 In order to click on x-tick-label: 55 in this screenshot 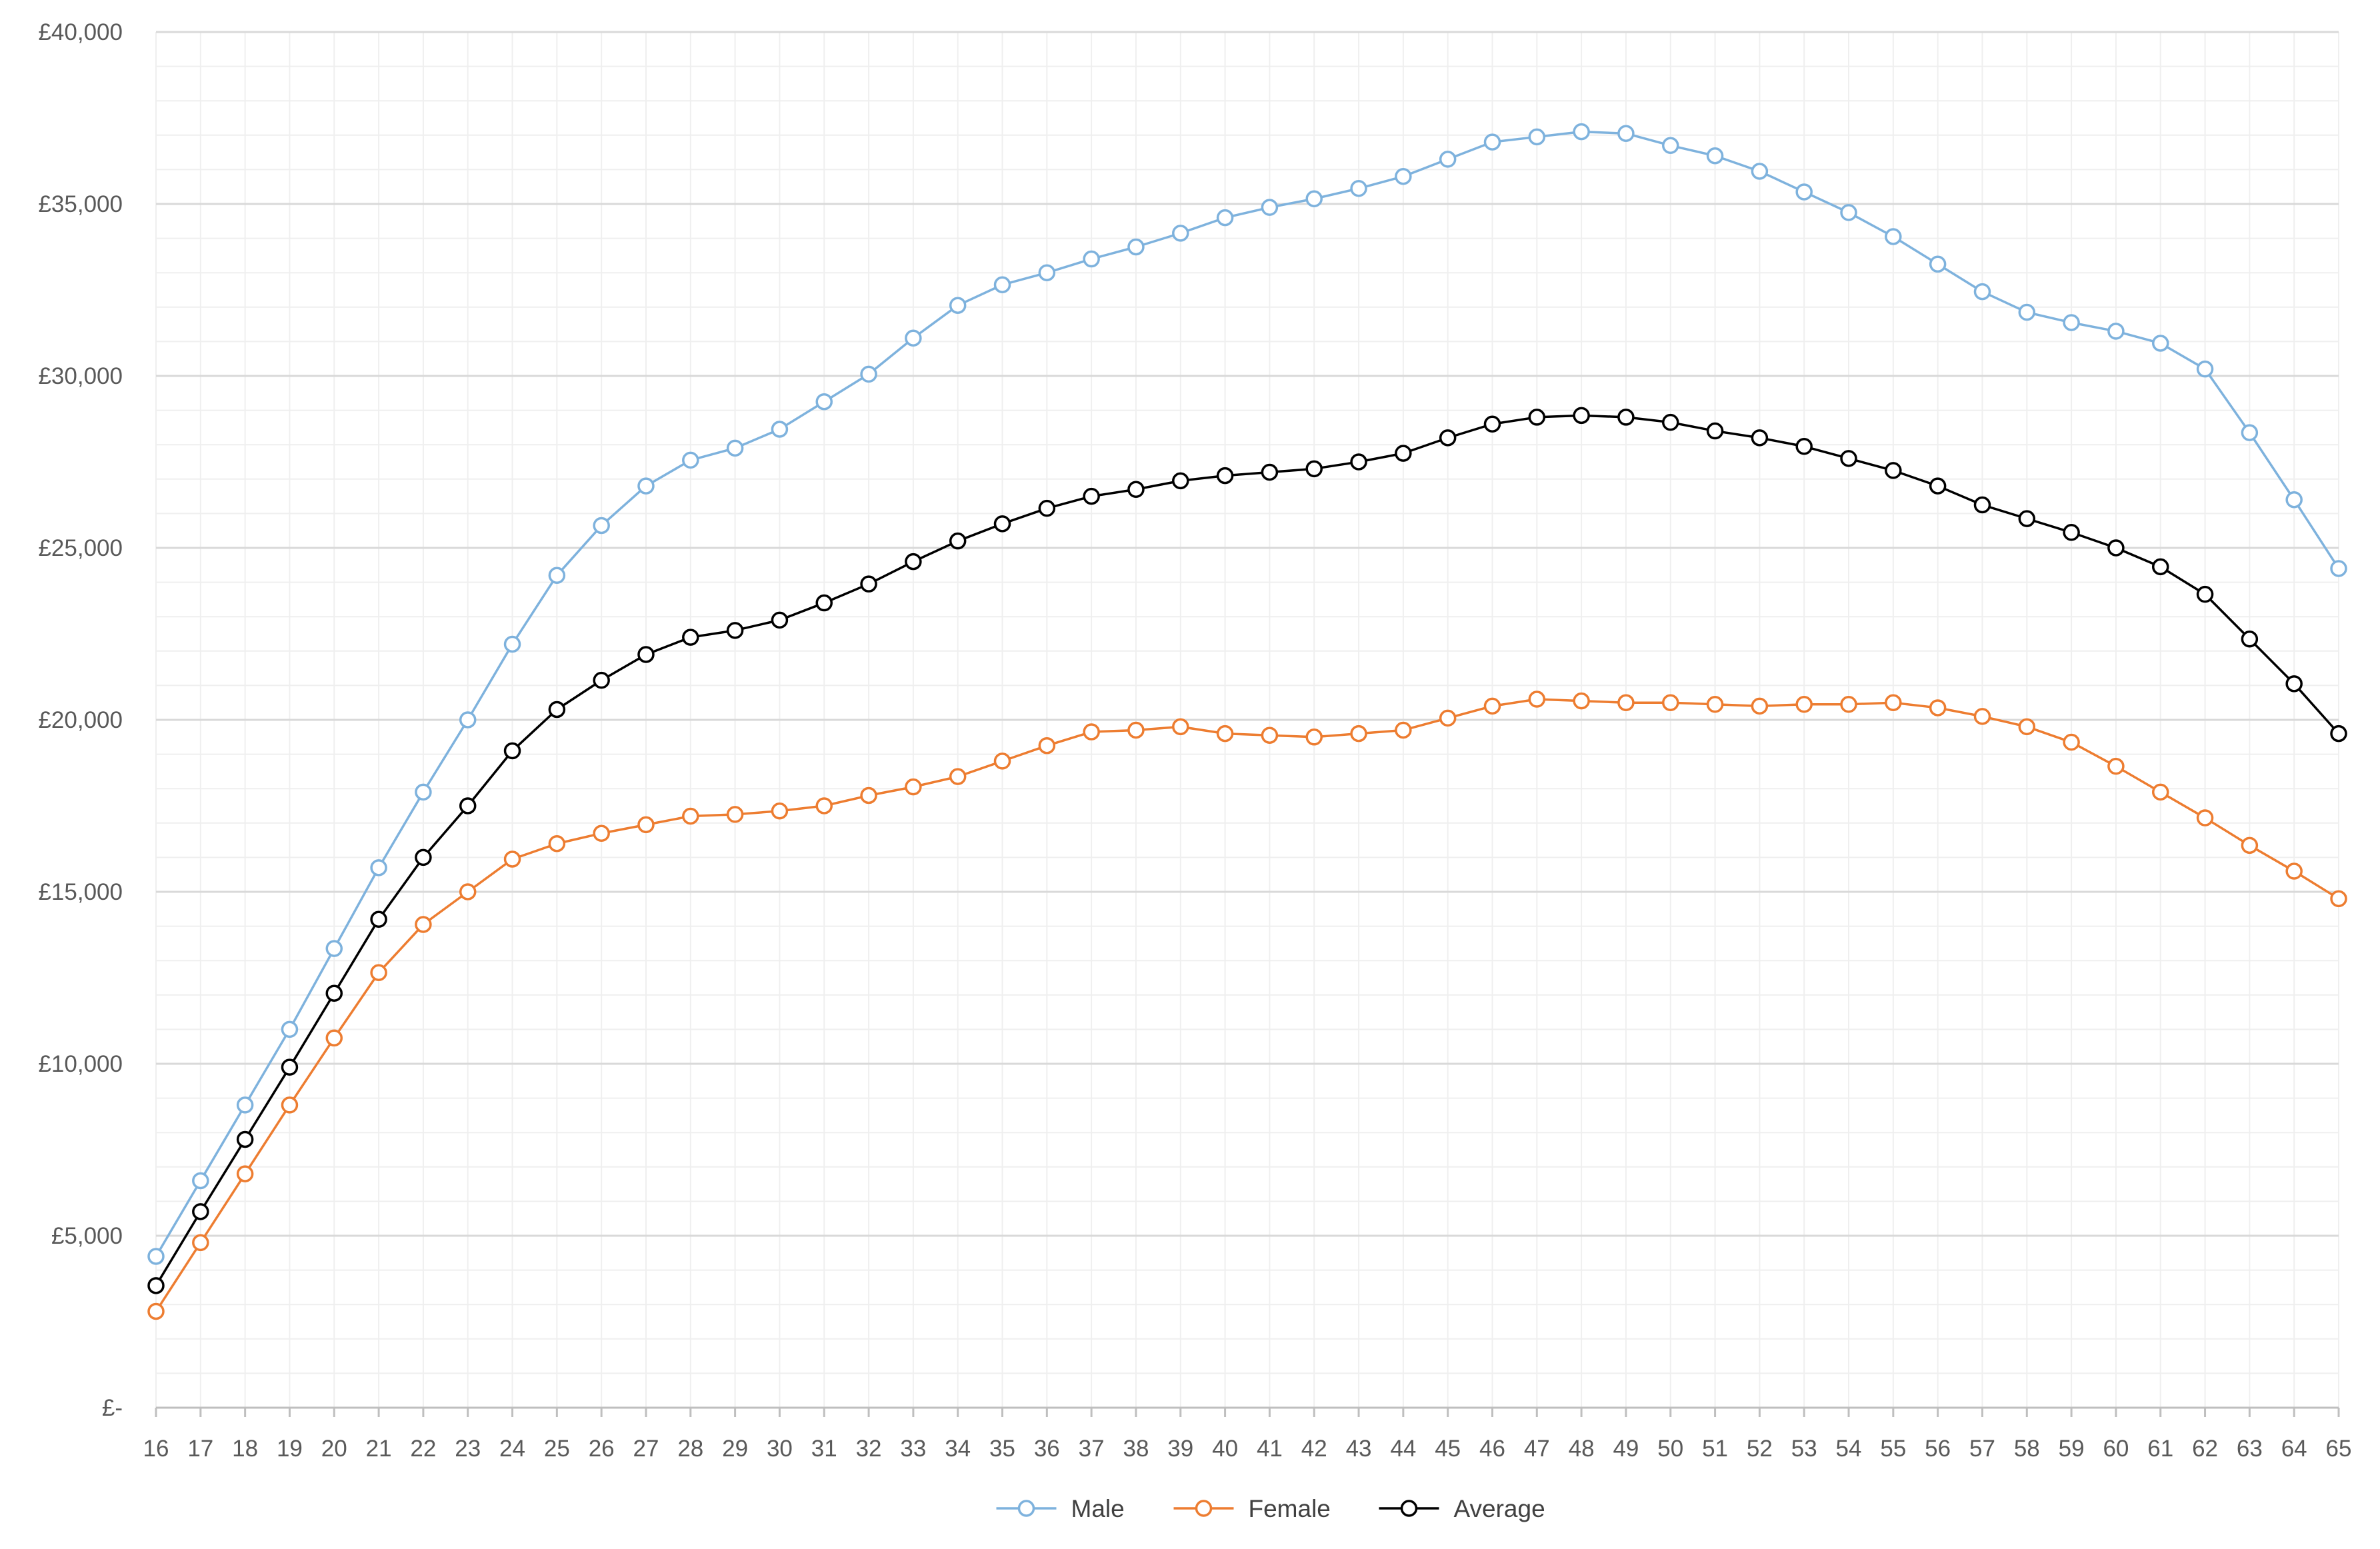, I will do `click(1893, 1449)`.